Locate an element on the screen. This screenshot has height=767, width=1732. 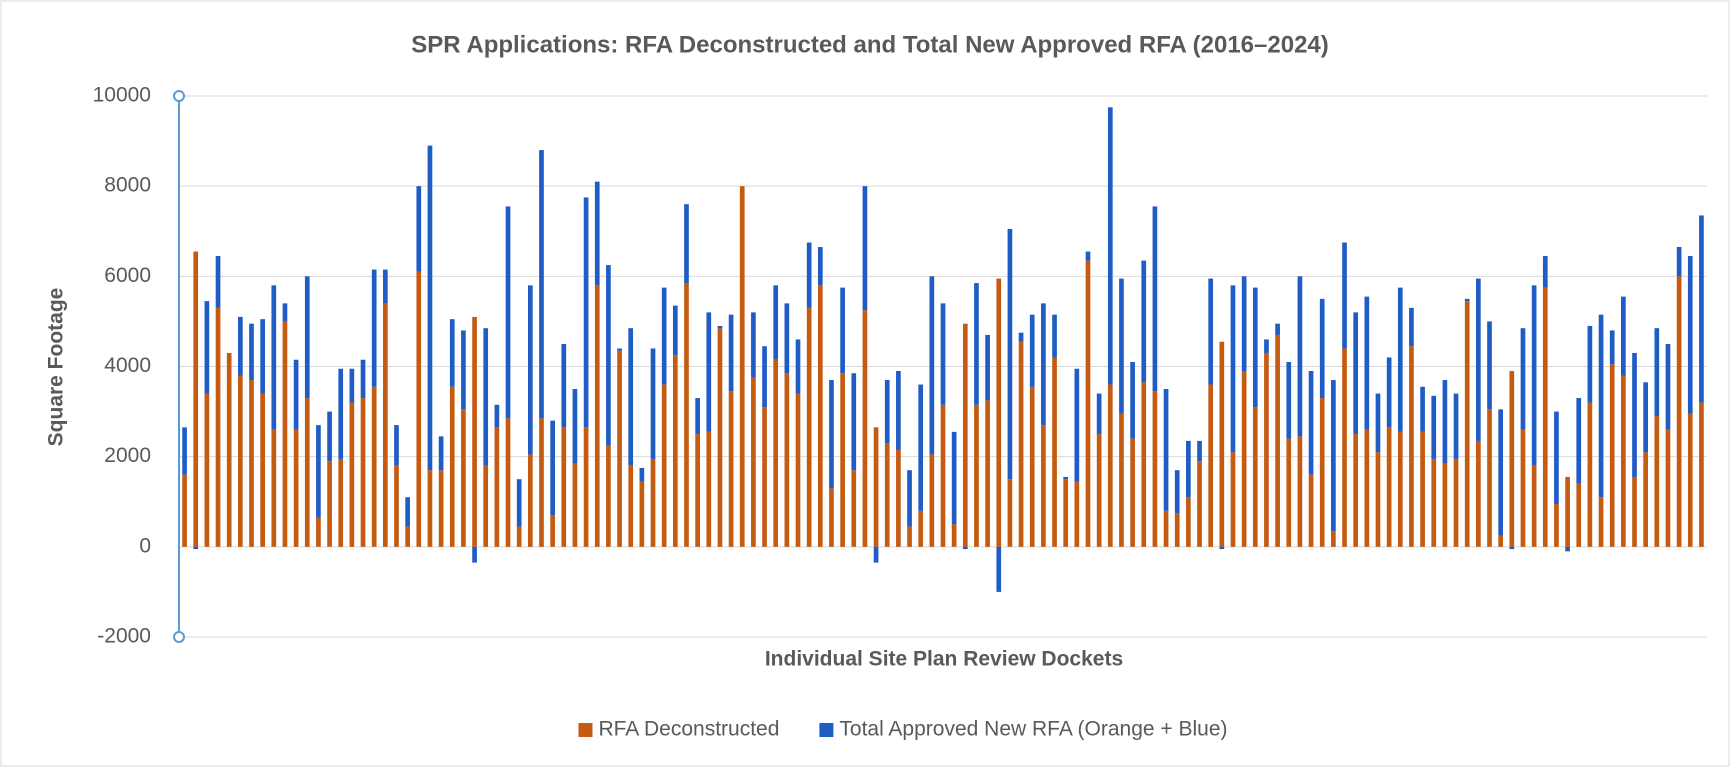
legend-label: RFA Deconstructed is located at coordinates (688, 729).